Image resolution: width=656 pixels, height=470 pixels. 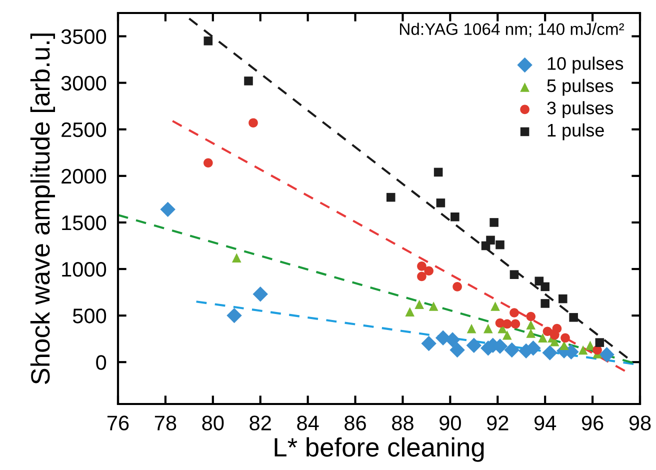 What do you see at coordinates (450, 423) in the screenshot?
I see `x-tick-label: 90` at bounding box center [450, 423].